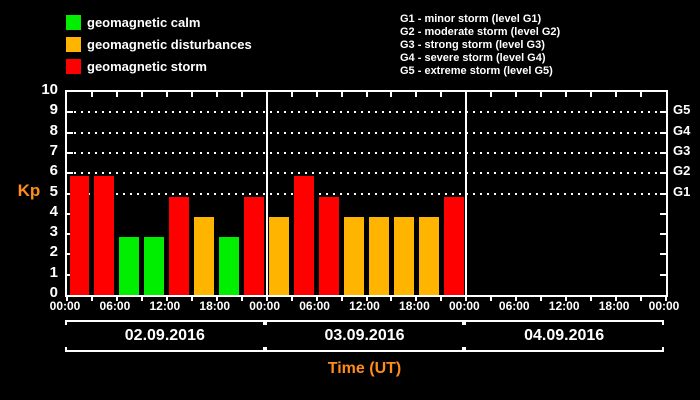  What do you see at coordinates (169, 44) in the screenshot?
I see `legend-label: geomagnetic disturbances` at bounding box center [169, 44].